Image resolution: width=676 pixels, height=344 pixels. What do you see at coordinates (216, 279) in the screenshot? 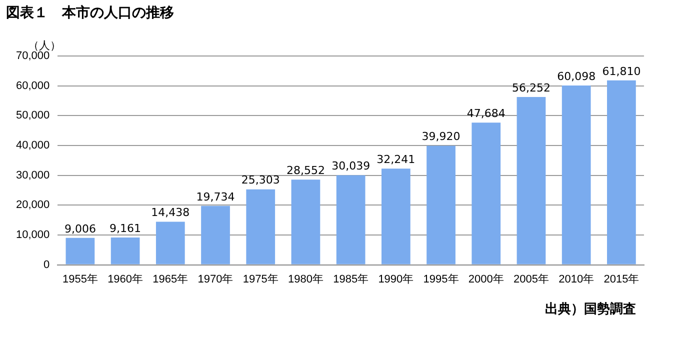
I see `x-tick-label: 1970年` at bounding box center [216, 279].